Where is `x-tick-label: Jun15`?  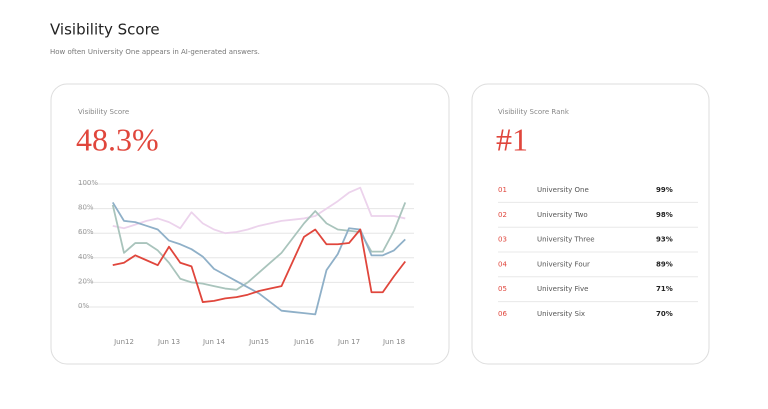 x-tick-label: Jun15 is located at coordinates (258, 342).